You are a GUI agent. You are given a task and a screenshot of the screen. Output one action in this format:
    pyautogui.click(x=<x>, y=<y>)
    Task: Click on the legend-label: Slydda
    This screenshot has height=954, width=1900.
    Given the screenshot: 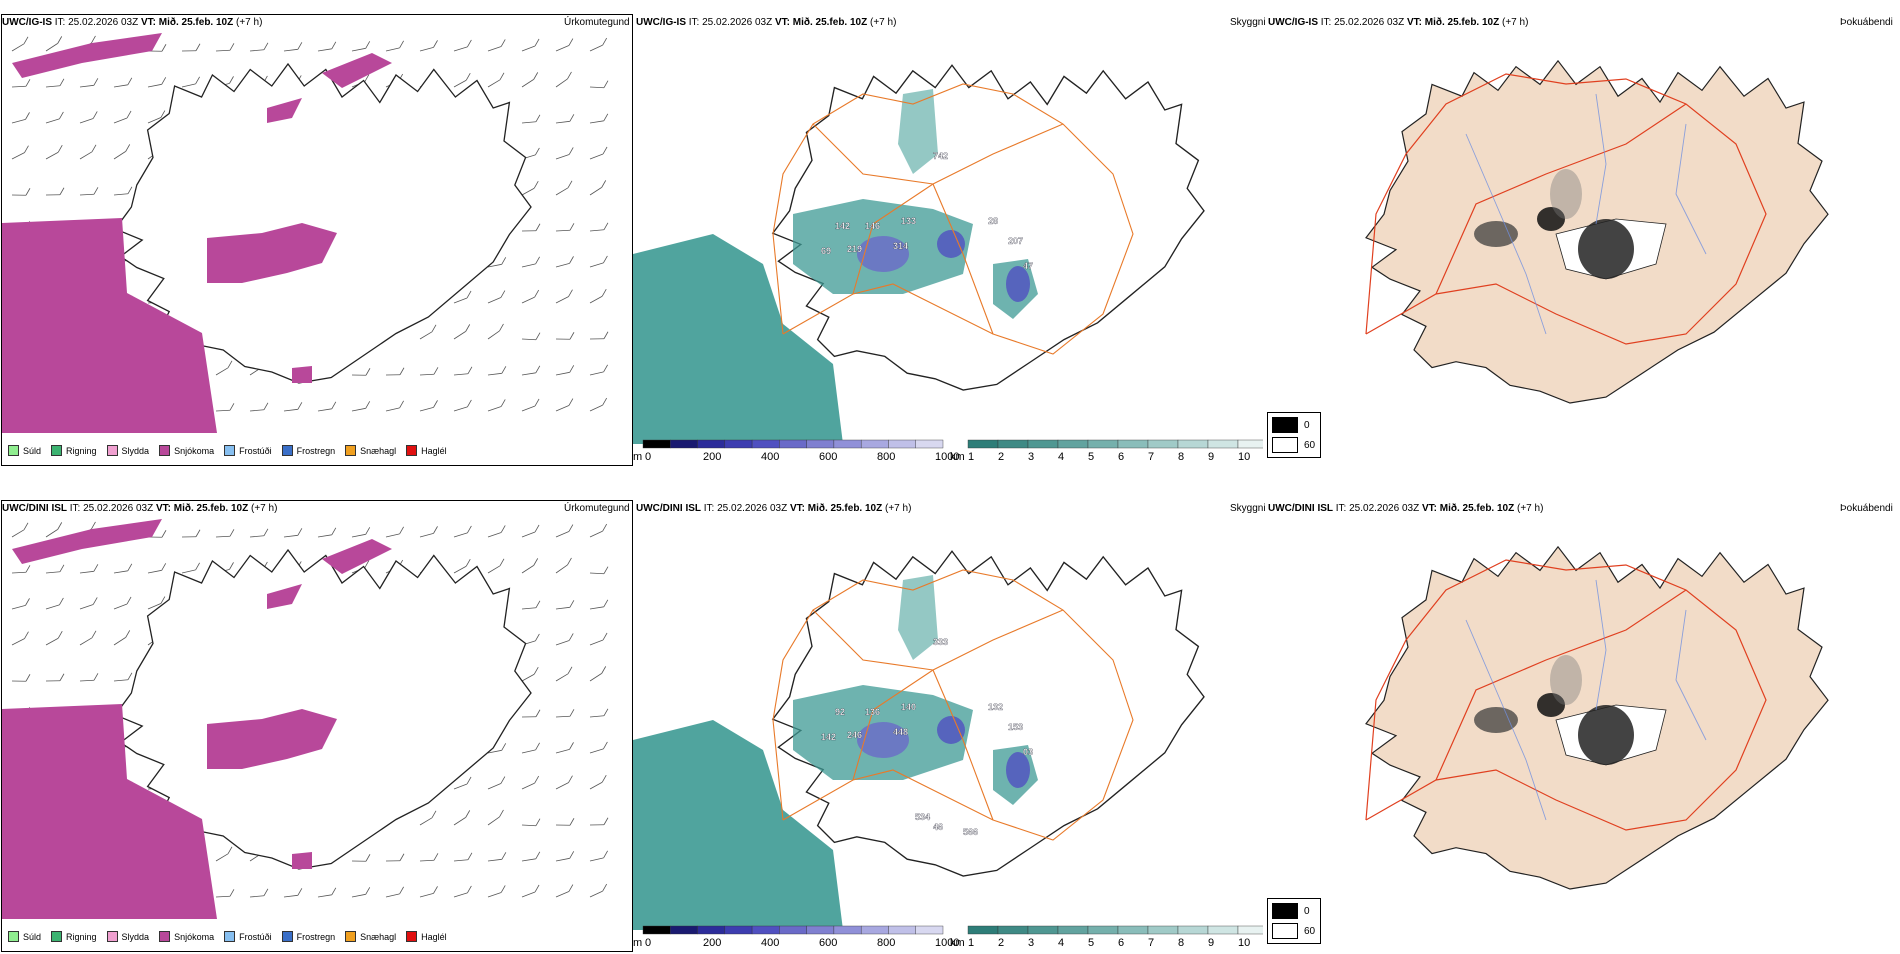 What is the action you would take?
    pyautogui.click(x=136, y=937)
    